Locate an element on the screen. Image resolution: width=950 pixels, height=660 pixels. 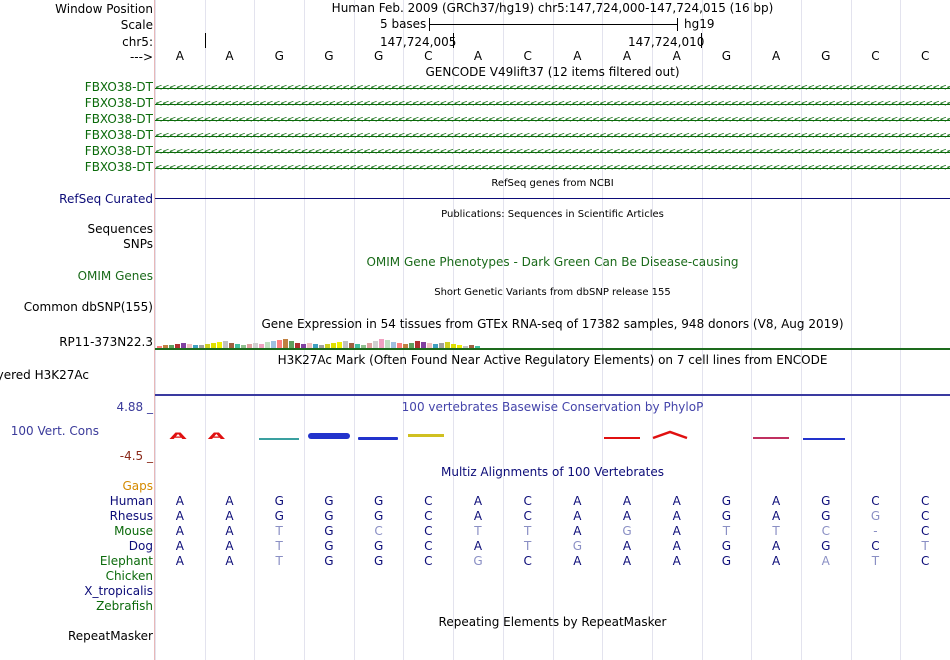
dbsnp-label: Common dbSNP(155) is located at coordinates (88, 307).